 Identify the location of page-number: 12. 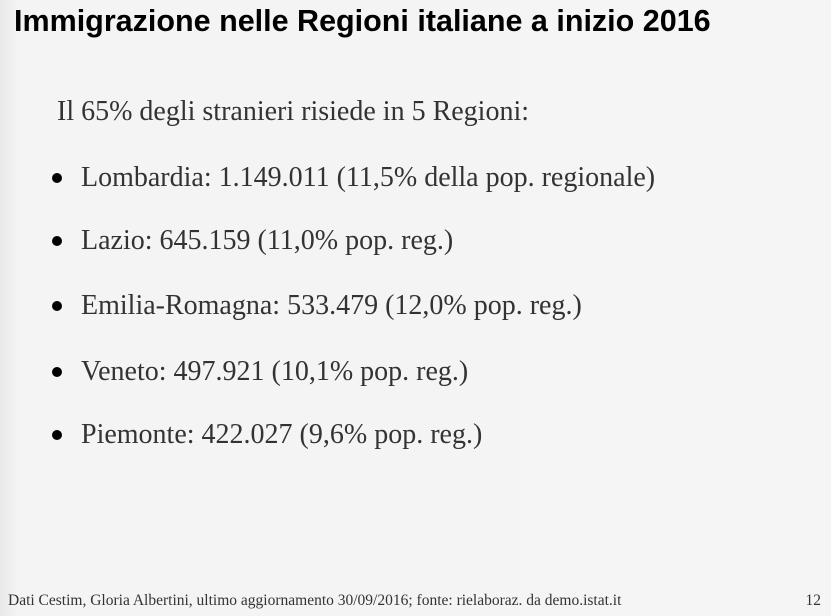
(813, 600).